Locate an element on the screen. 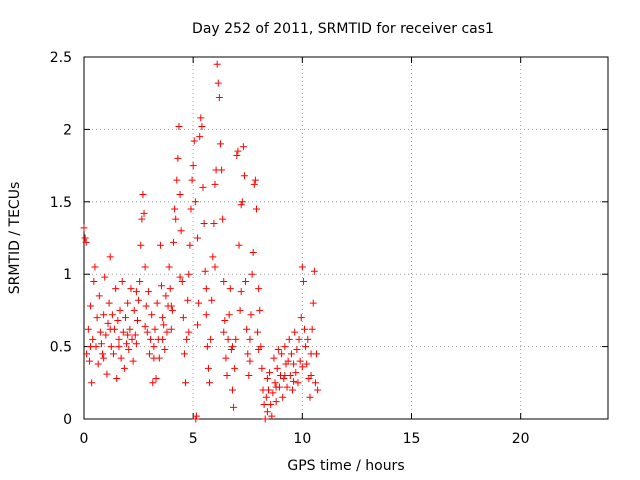  y-tick-label: 0 is located at coordinates (67, 420).